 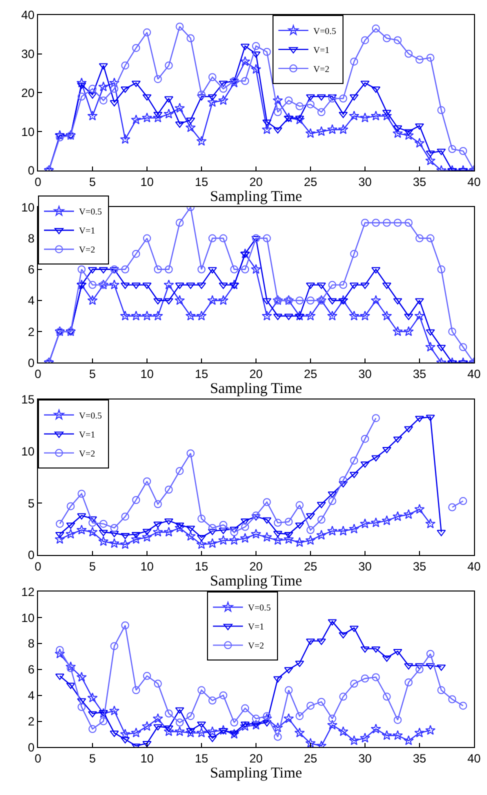 I want to click on y-tick-label: 6, so click(x=31, y=269).